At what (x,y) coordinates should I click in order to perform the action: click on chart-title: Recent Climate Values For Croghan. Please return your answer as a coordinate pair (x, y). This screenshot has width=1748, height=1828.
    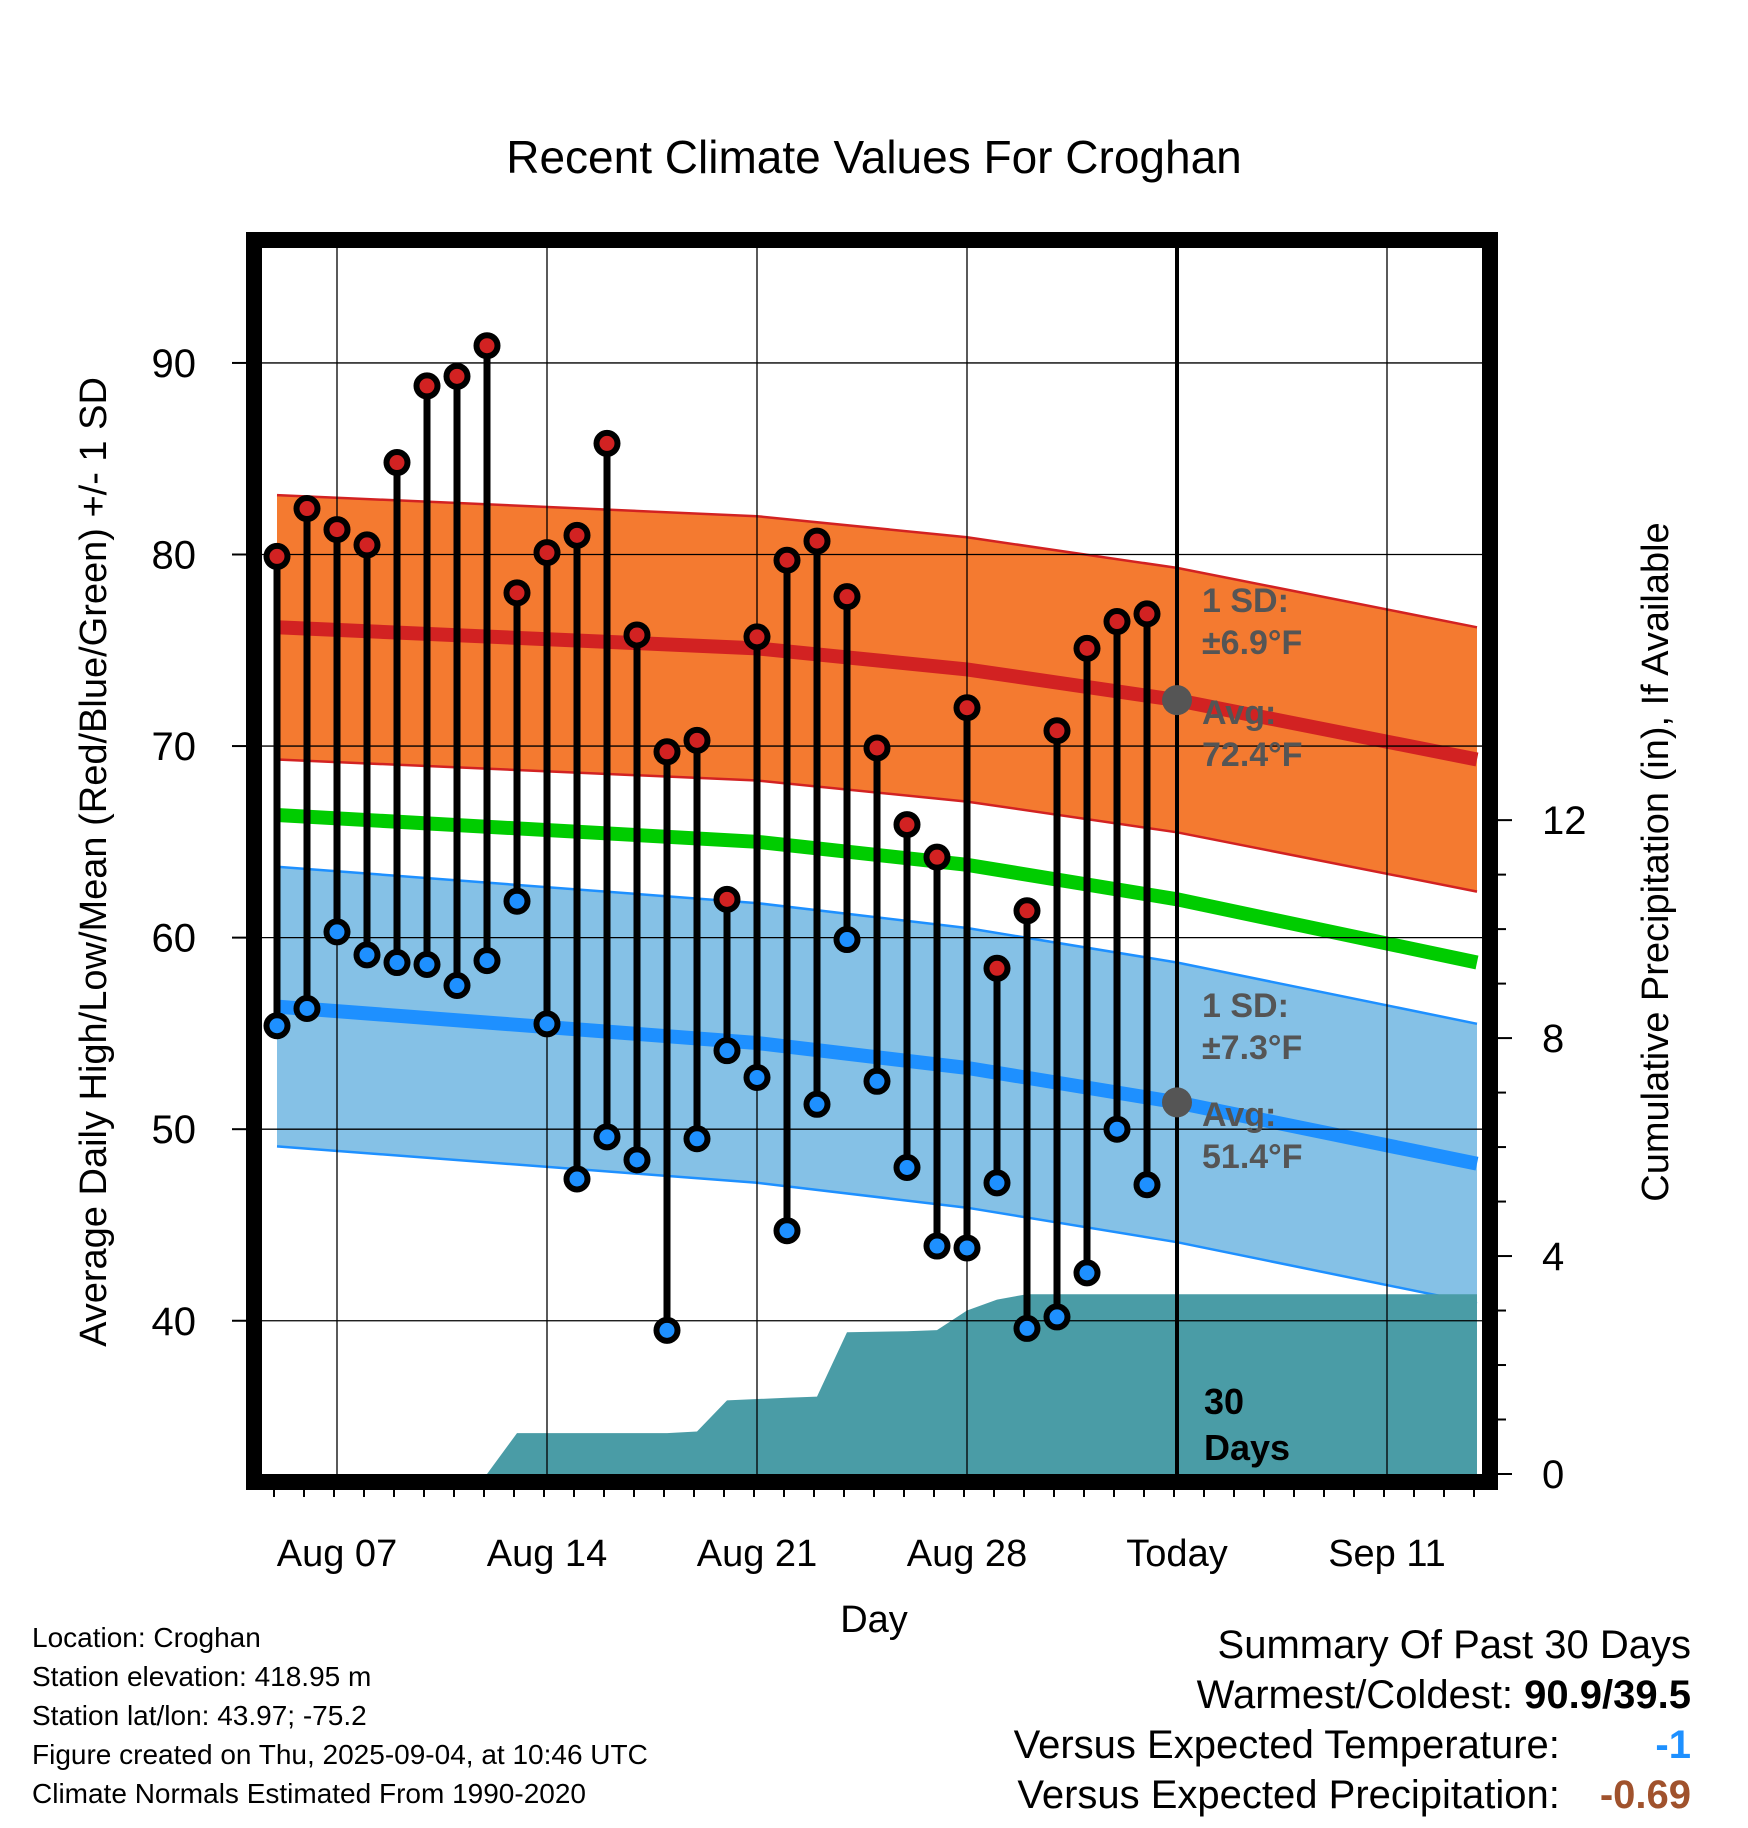
    Looking at the image, I should click on (873, 157).